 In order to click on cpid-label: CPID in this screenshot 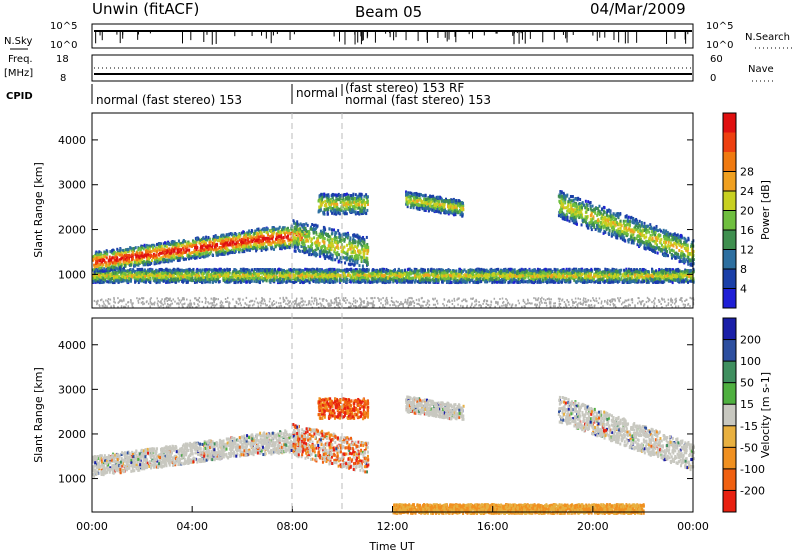, I will do `click(19, 96)`.